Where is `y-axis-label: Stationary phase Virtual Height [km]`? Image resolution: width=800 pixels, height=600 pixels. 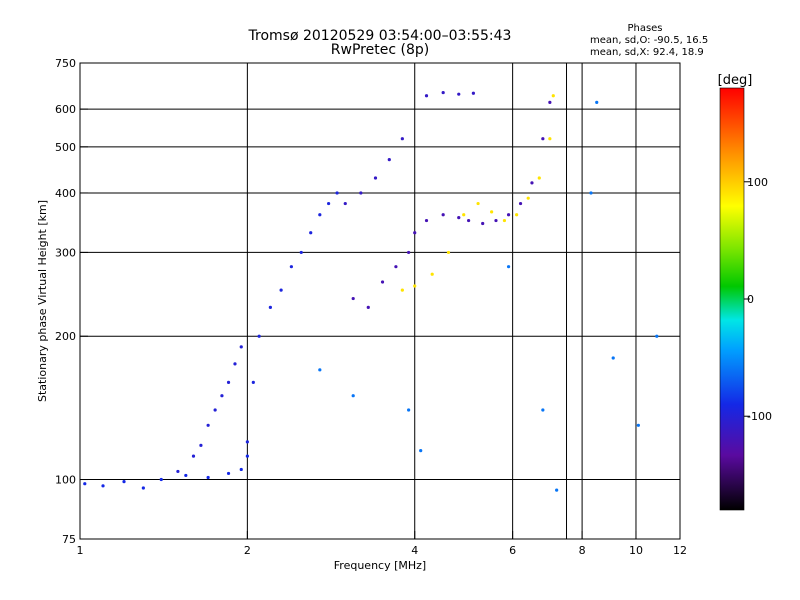 y-axis-label: Stationary phase Virtual Height [km] is located at coordinates (42, 301).